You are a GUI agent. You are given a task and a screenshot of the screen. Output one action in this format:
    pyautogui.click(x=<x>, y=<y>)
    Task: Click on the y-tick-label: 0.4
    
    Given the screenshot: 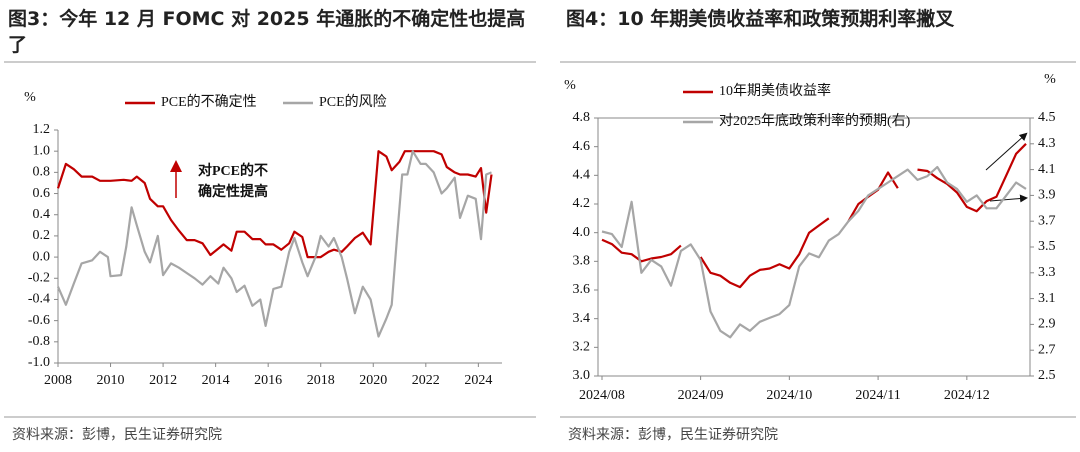 What is the action you would take?
    pyautogui.click(x=42, y=214)
    